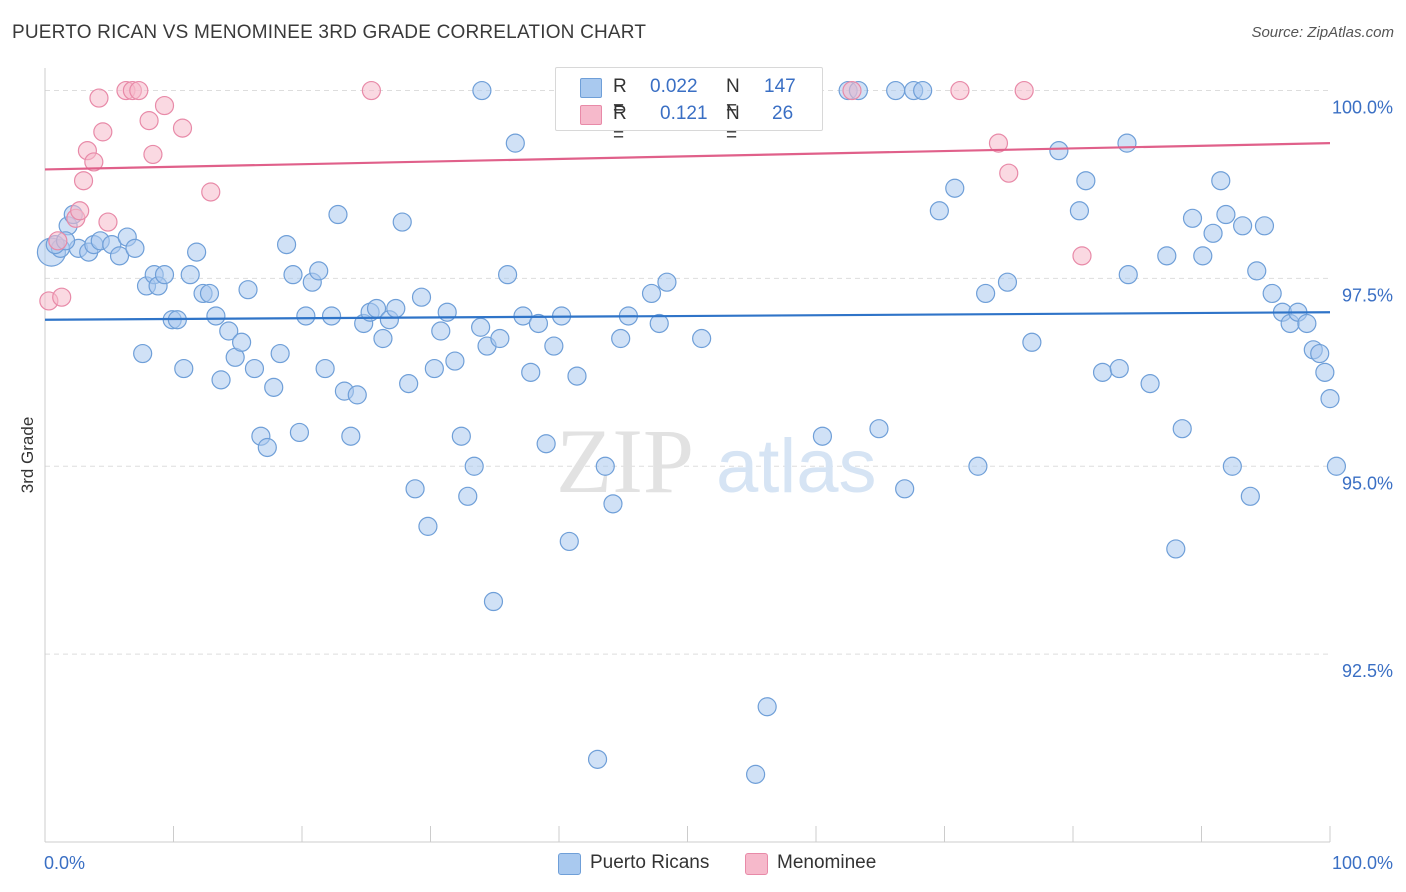 The image size is (1406, 892). What do you see at coordinates (1362, 863) in the screenshot?
I see `x-tick-label: 100.0%` at bounding box center [1362, 863].